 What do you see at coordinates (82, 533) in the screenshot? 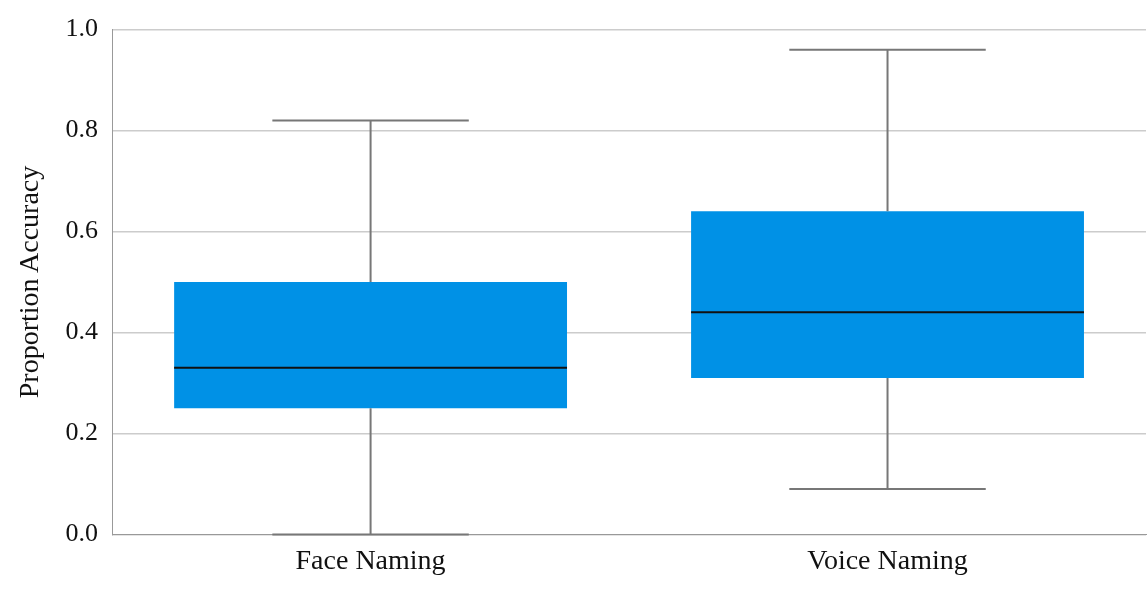
I see `y-tick-label: 0.0` at bounding box center [82, 533].